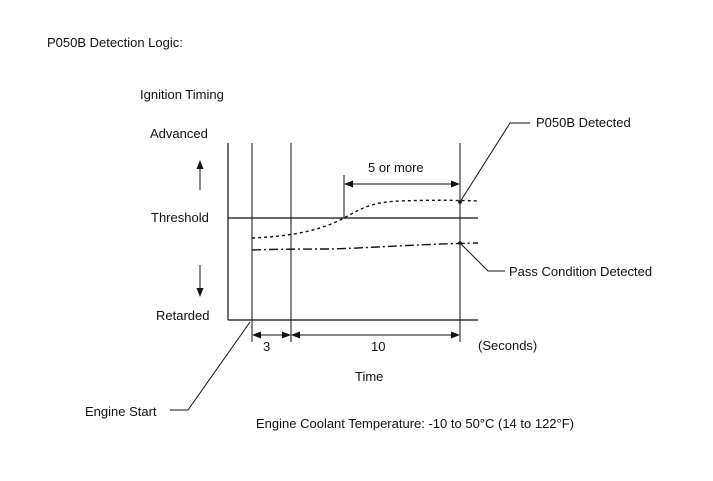  What do you see at coordinates (179, 133) in the screenshot?
I see `label-advanced: Advanced` at bounding box center [179, 133].